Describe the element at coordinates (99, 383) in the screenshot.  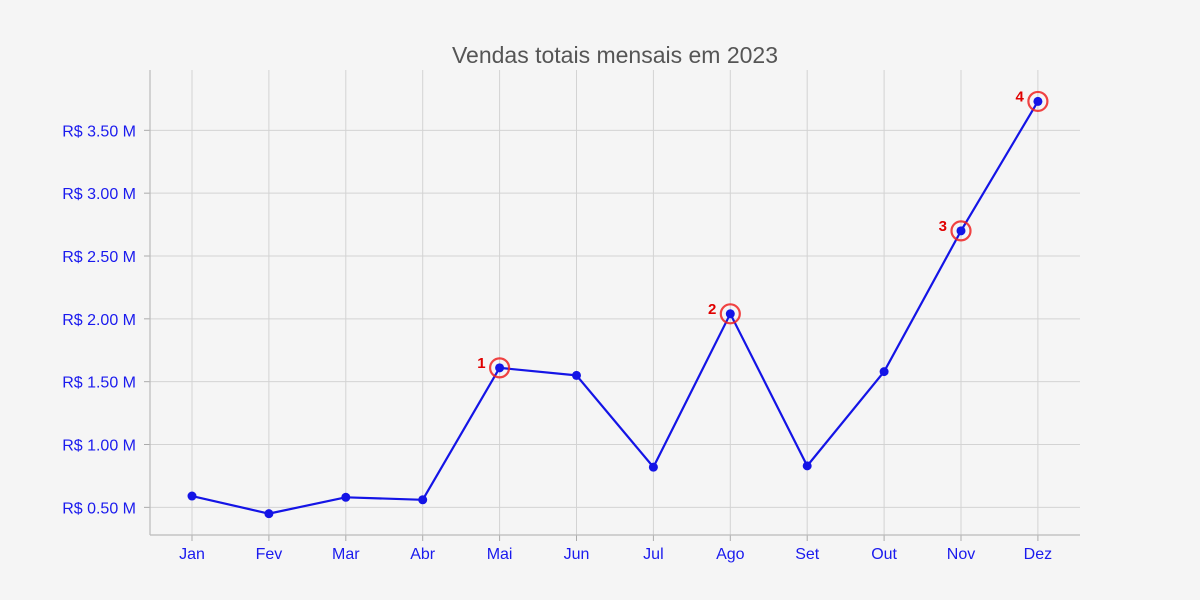
I see `y-tick-label: R$ 1.50 M` at that location.